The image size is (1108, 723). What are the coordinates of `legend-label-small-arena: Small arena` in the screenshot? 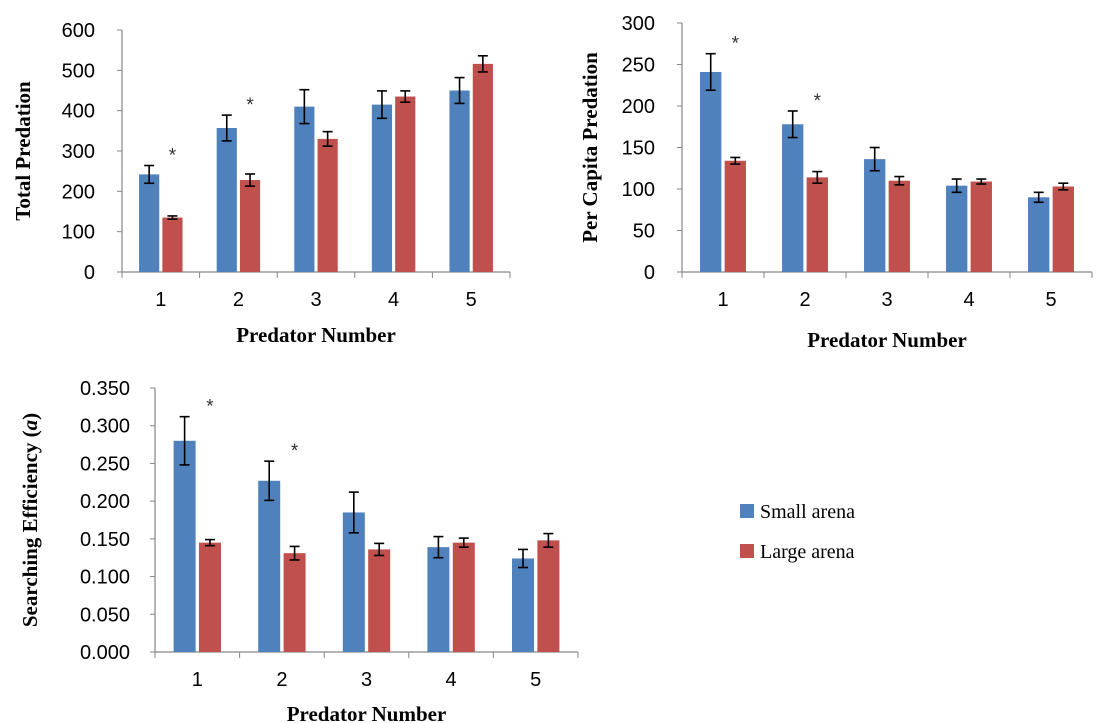 It's located at (807, 512).